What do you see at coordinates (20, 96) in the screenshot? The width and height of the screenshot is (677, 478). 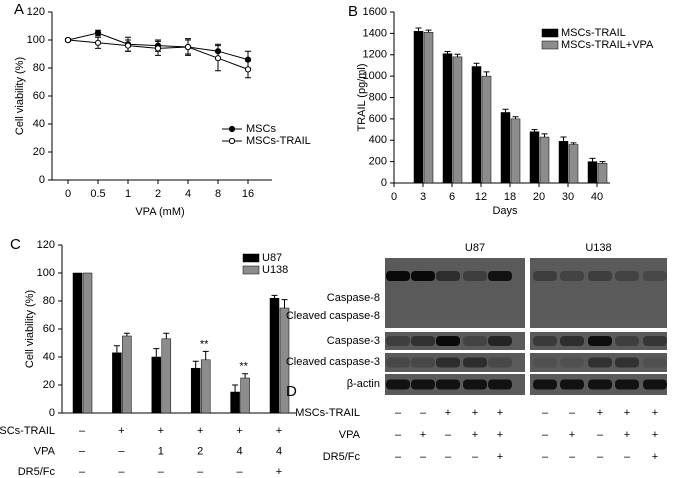 I see `y-axis-label: Cell viability (%)` at bounding box center [20, 96].